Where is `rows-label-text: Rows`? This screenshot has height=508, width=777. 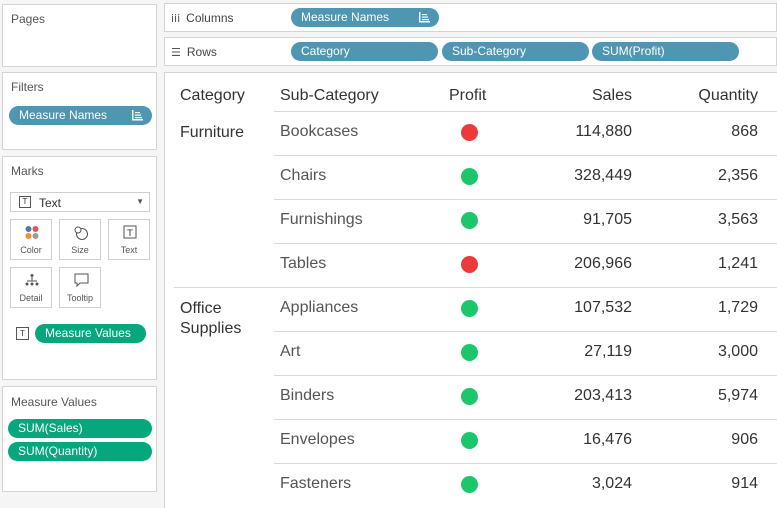 rows-label-text: Rows is located at coordinates (201, 52).